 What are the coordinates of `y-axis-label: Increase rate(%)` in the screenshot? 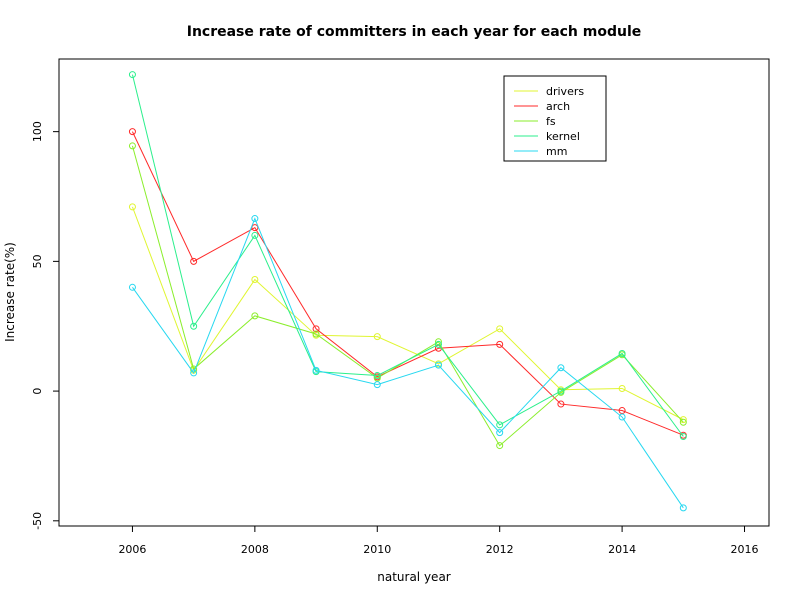 It's located at (10, 292).